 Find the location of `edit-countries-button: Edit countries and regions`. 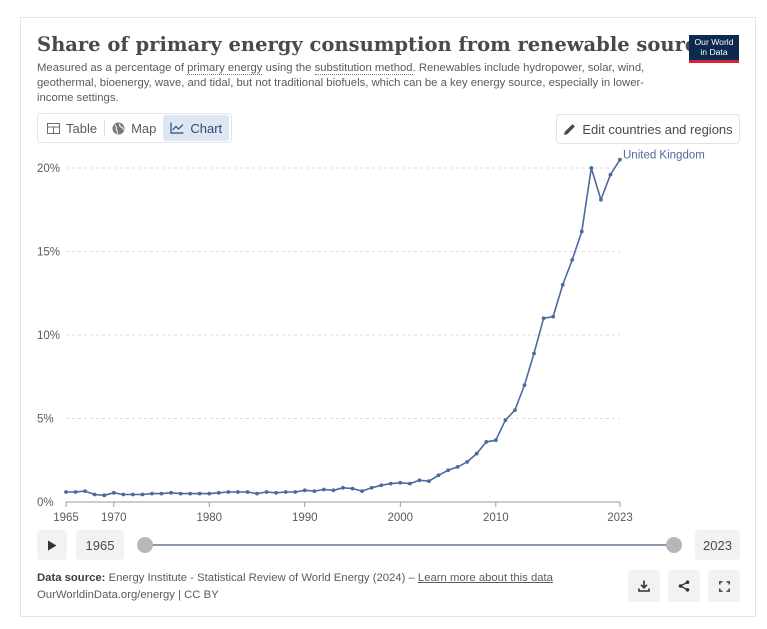

edit-countries-button: Edit countries and regions is located at coordinates (648, 129).